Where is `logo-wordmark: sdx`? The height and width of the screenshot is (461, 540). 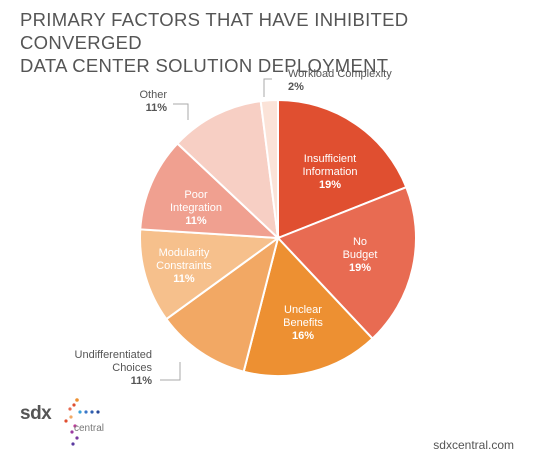 logo-wordmark: sdx is located at coordinates (36, 413).